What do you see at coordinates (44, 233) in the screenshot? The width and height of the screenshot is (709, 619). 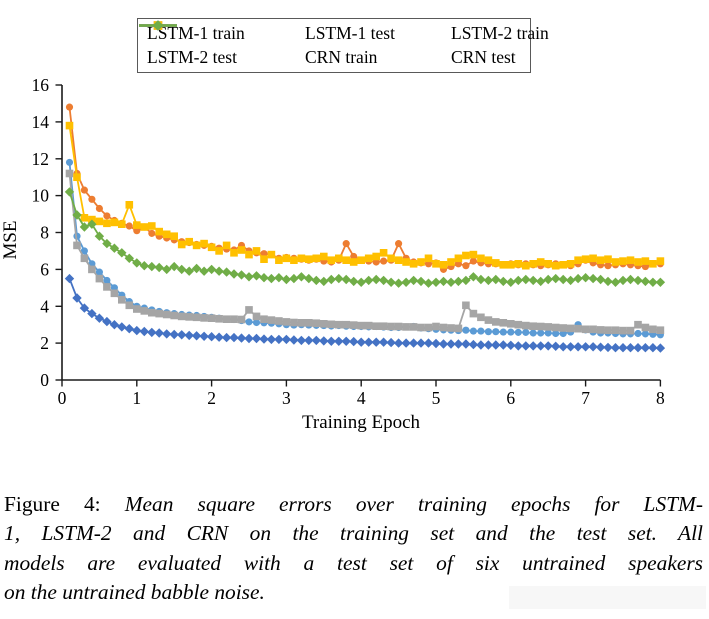 I see `y-tick-label: 8` at bounding box center [44, 233].